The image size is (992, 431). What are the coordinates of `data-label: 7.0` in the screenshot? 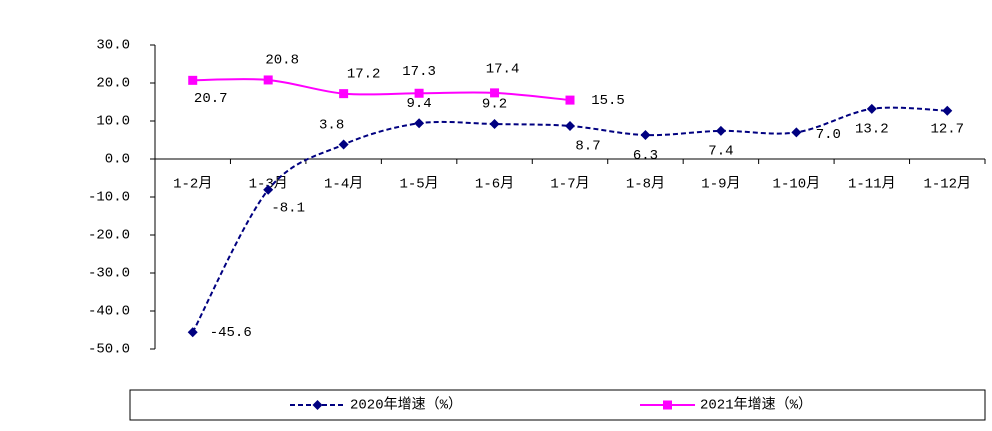 It's located at (828, 135).